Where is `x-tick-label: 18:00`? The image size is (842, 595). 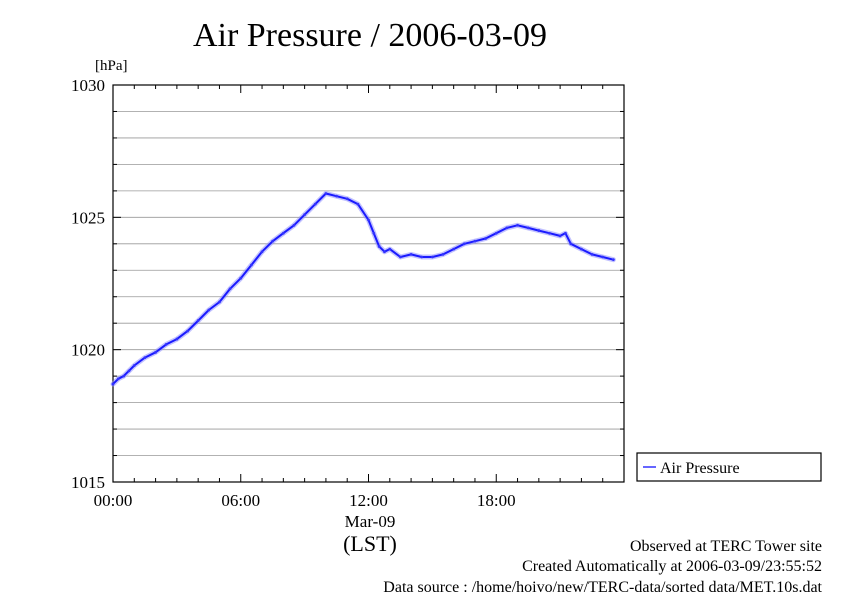 x-tick-label: 18:00 is located at coordinates (496, 500).